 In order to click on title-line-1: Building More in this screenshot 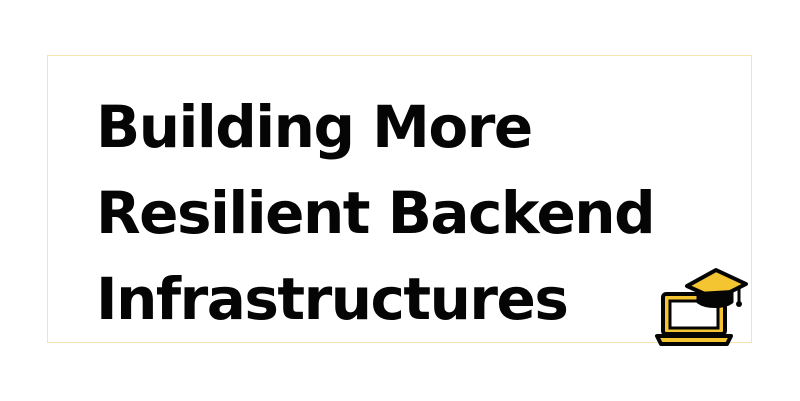, I will do `click(314, 127)`.